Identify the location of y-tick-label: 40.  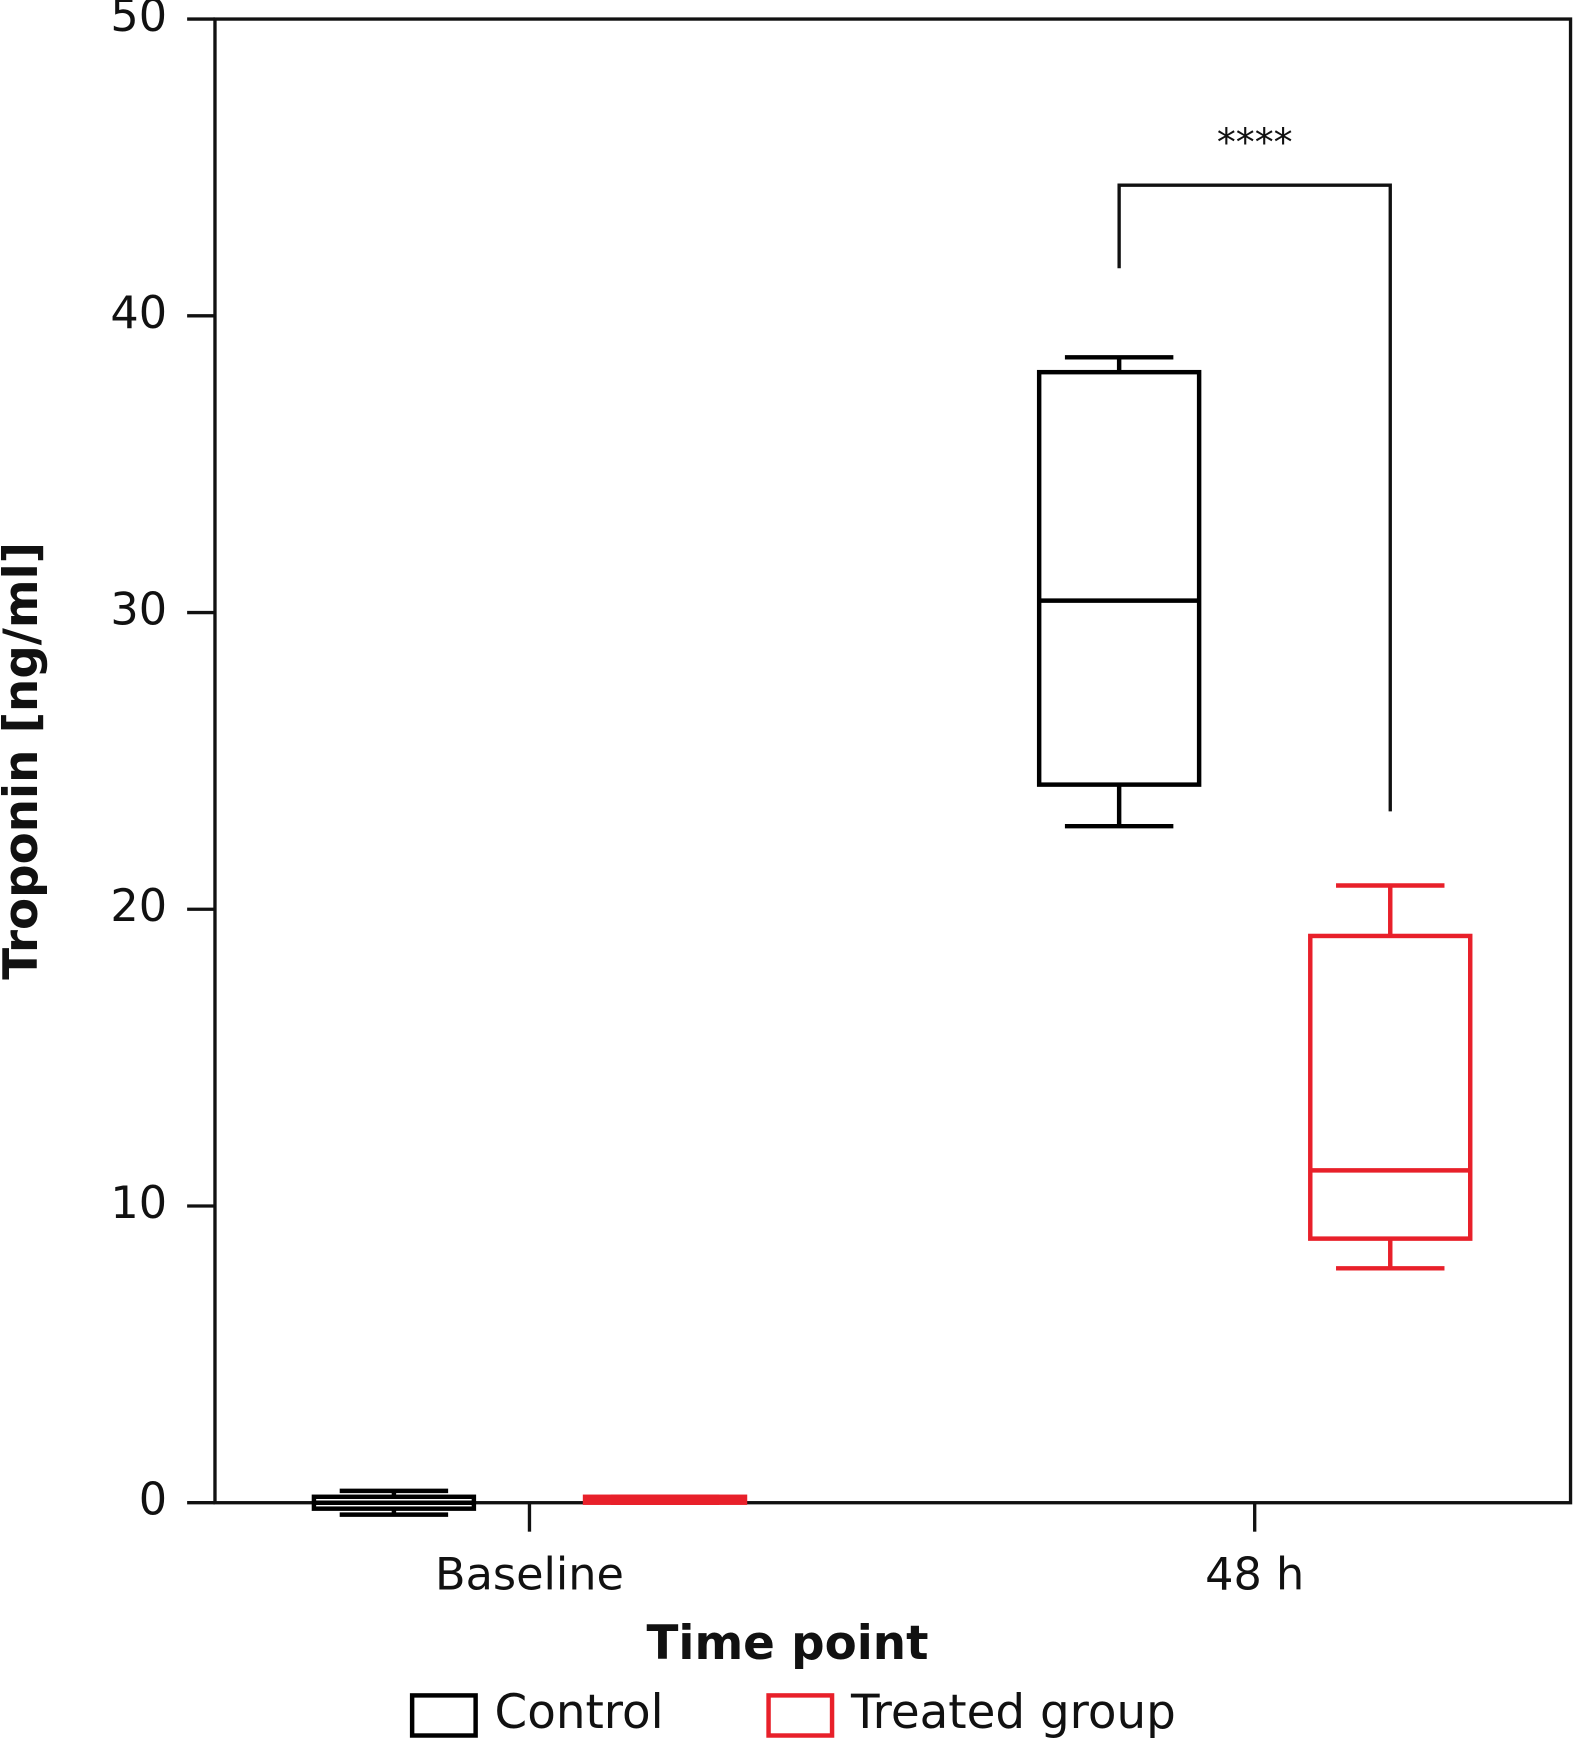
(138, 313).